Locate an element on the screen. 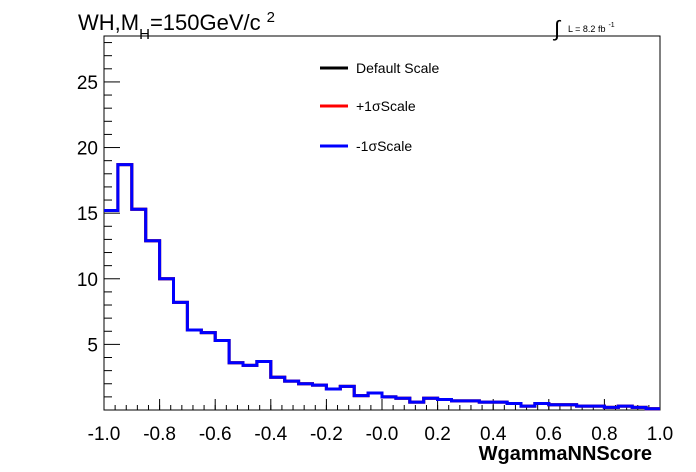  x-tick-label: 0.6 is located at coordinates (549, 434).